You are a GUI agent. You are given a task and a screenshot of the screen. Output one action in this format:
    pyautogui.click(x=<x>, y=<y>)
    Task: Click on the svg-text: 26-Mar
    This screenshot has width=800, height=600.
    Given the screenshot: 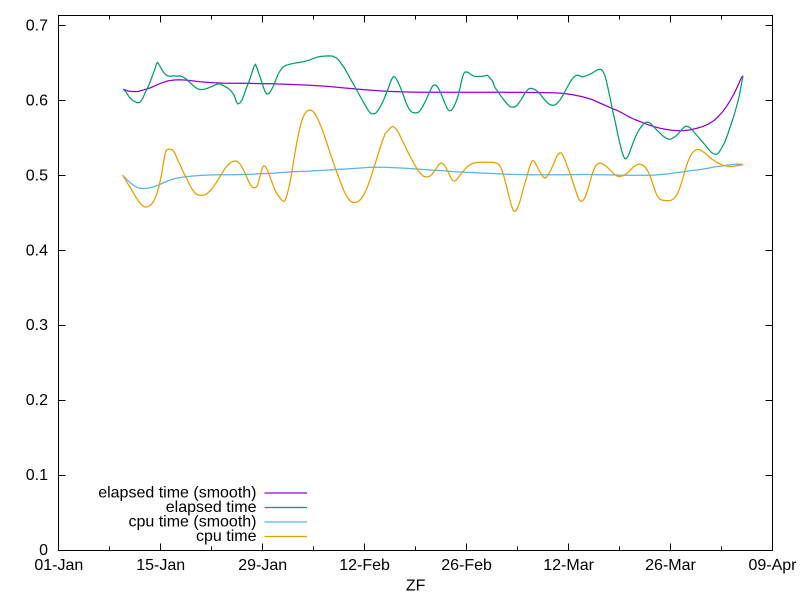 What is the action you would take?
    pyautogui.click(x=670, y=565)
    